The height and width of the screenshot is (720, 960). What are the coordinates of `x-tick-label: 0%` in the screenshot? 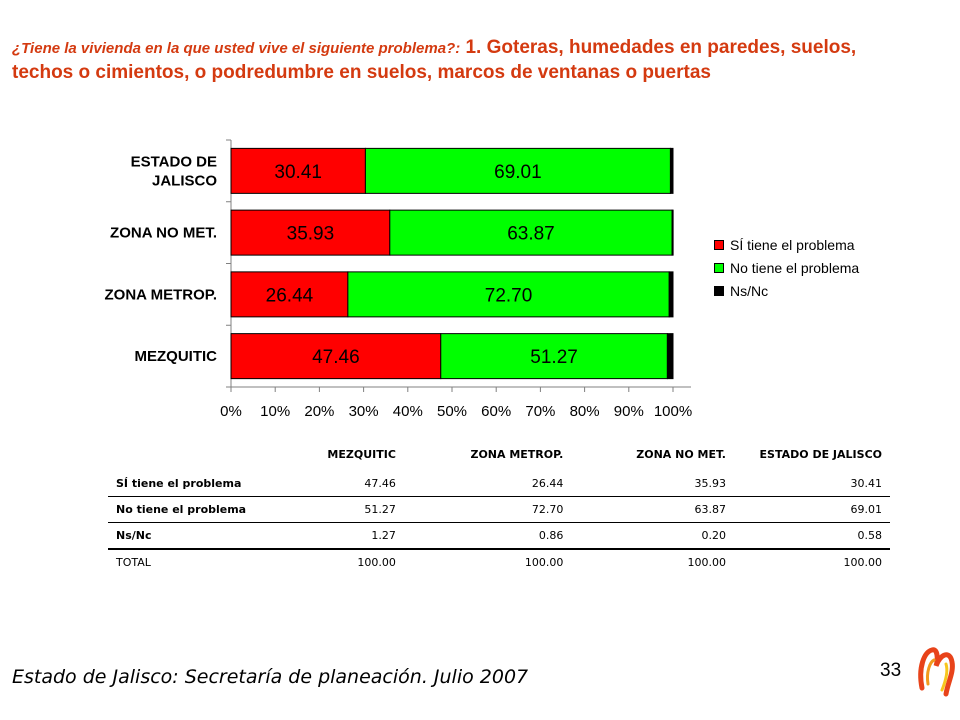 It's located at (231, 411).